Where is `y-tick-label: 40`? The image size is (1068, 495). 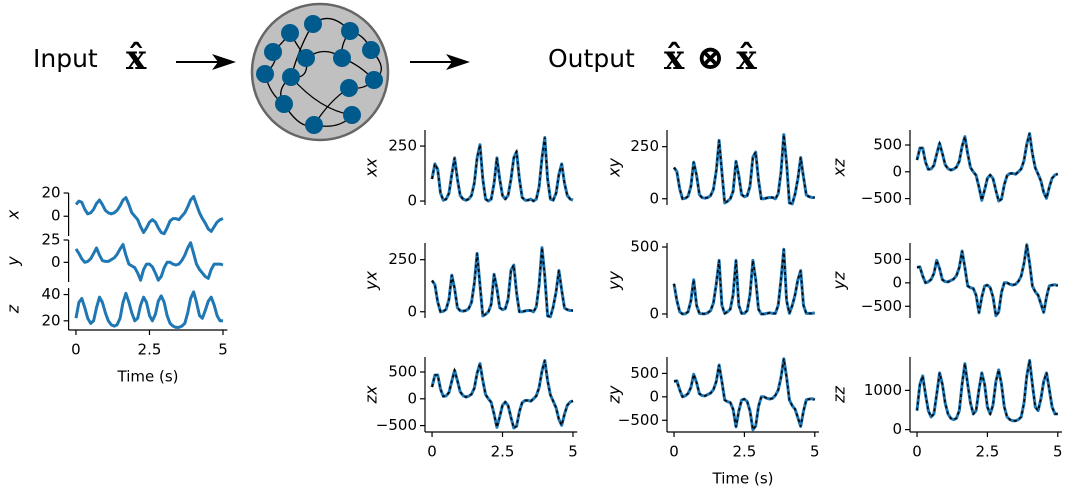
y-tick-label: 40 is located at coordinates (51, 294).